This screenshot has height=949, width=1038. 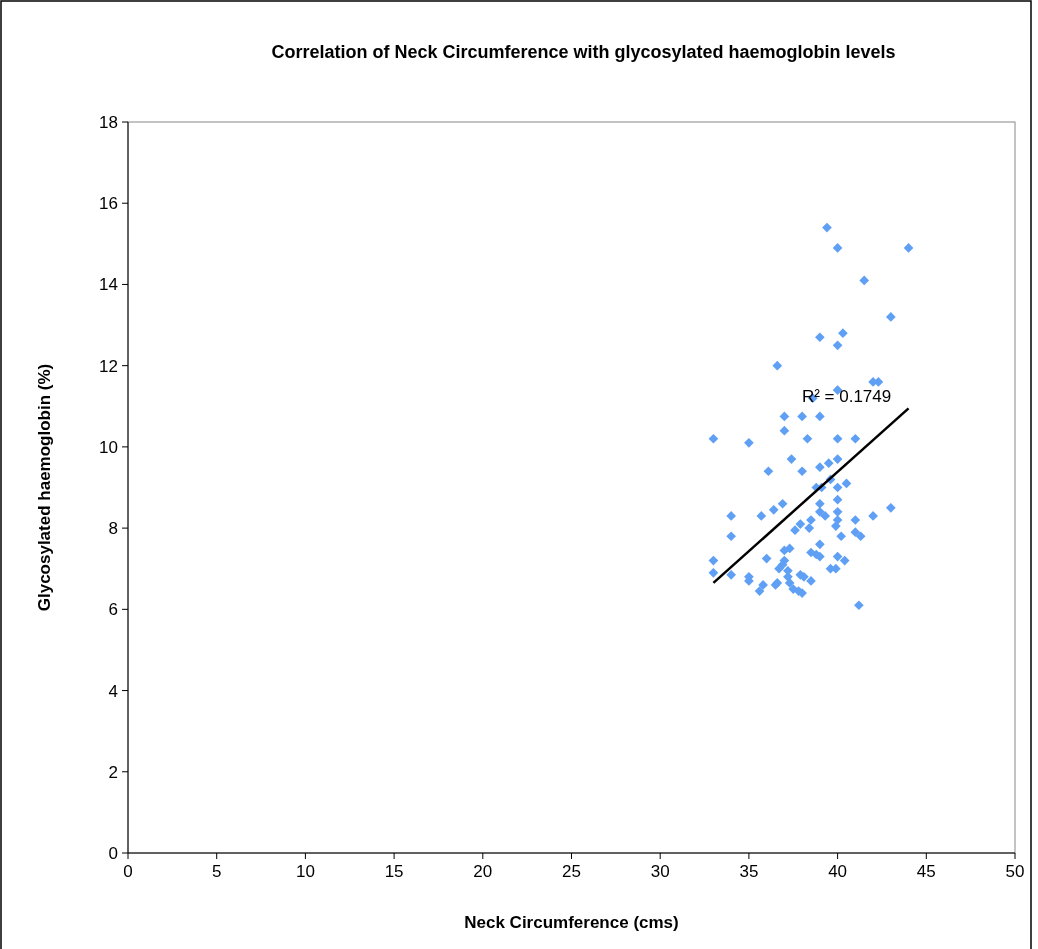 I want to click on y-tick-label: 16, so click(x=108, y=204).